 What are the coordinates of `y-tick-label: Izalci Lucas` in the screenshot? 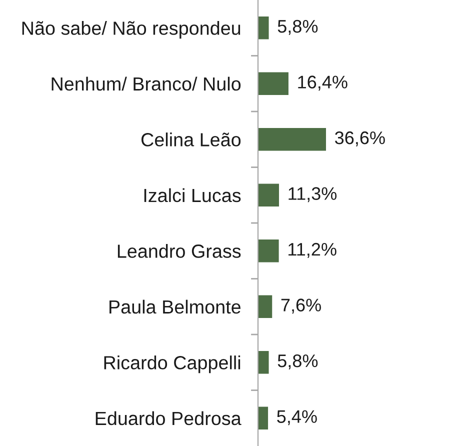 It's located at (192, 195).